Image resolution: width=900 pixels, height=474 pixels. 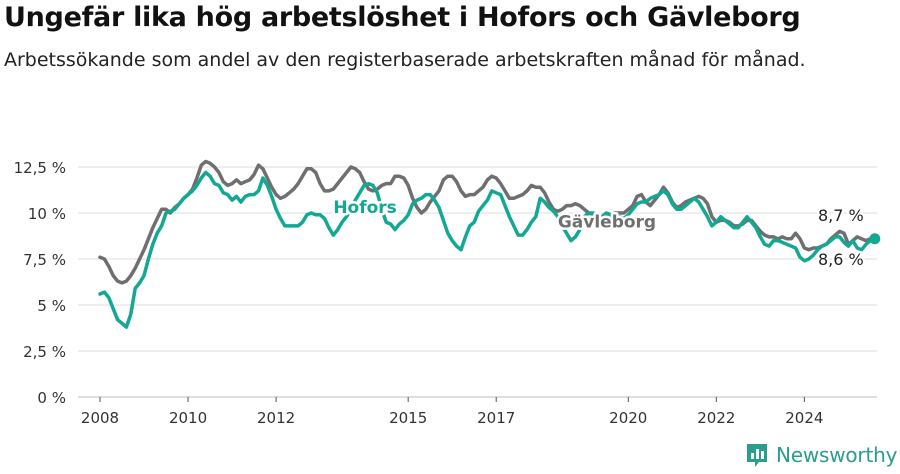 I want to click on end-label-gavleborg: 8,7 %, so click(x=841, y=215).